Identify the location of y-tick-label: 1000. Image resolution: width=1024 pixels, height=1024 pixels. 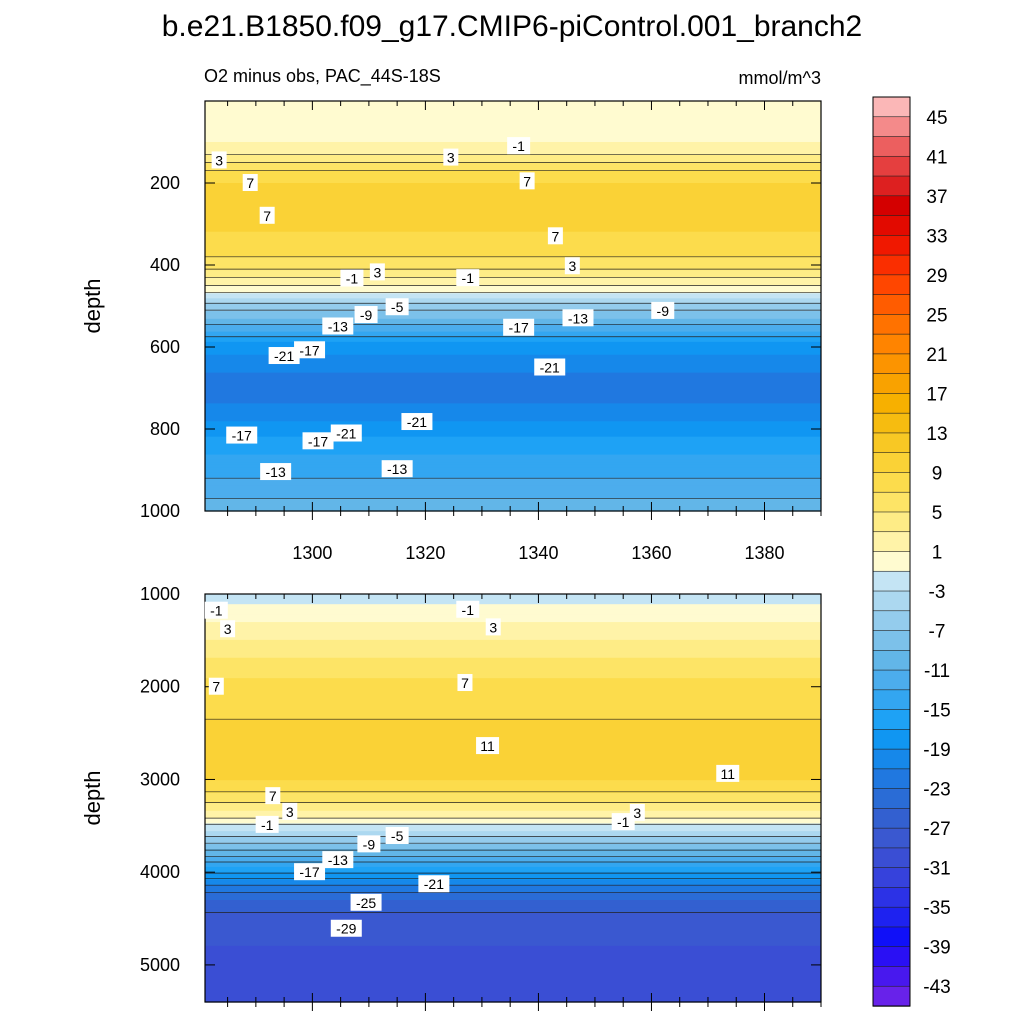
(160, 594).